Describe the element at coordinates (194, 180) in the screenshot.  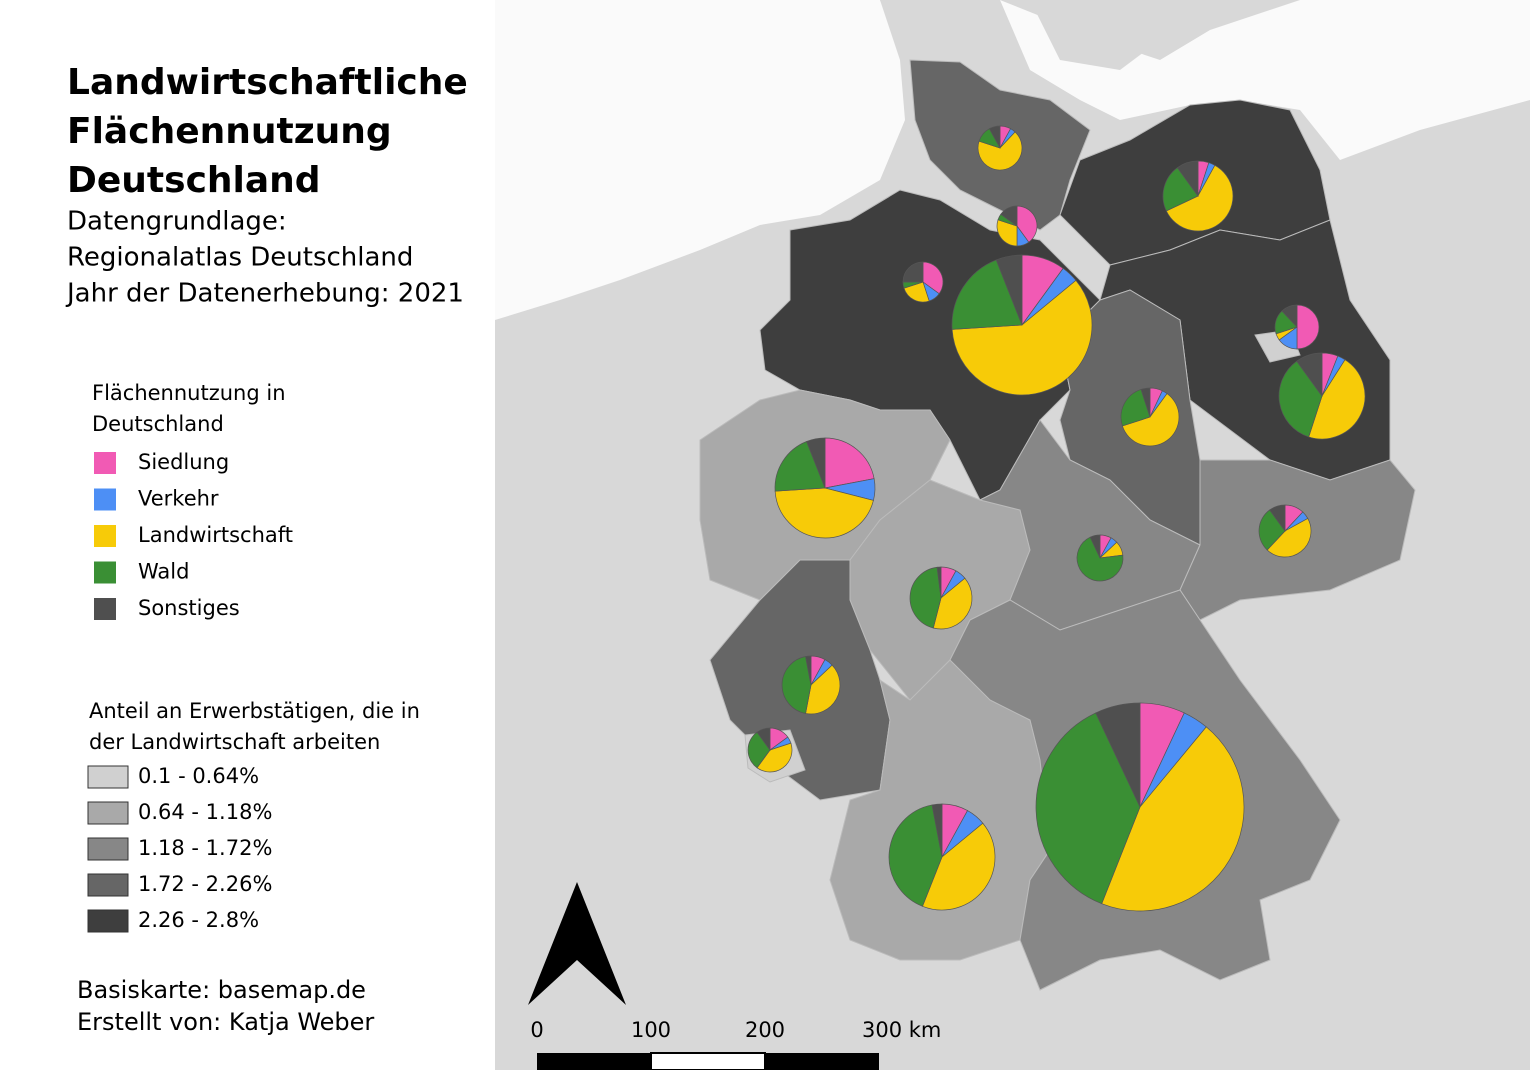
I see `title: Deutschland` at that location.